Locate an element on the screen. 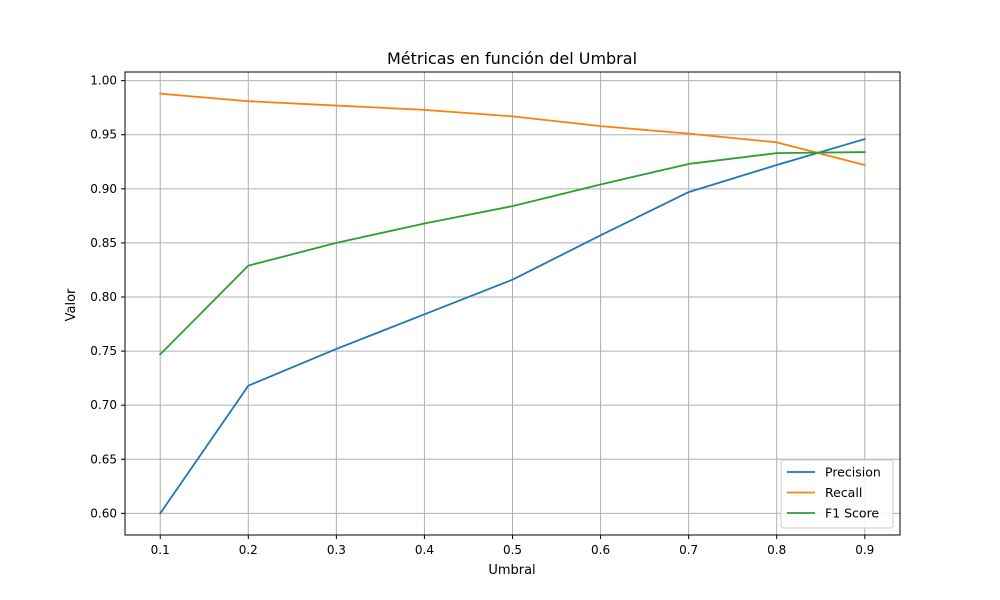  series-line-recall is located at coordinates (512, 129).